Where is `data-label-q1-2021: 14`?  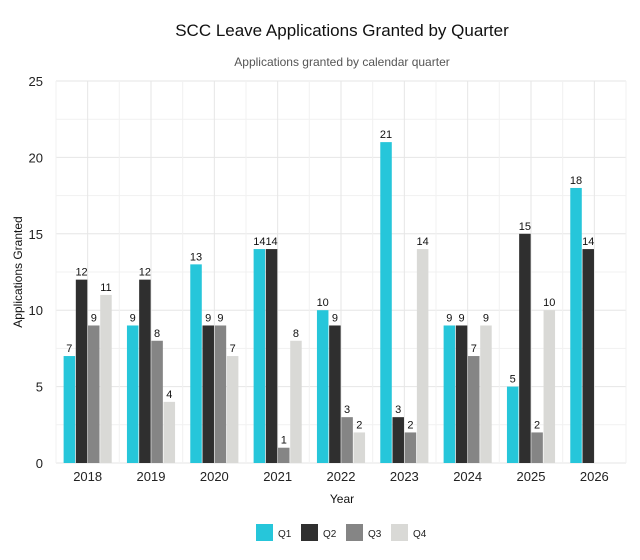
data-label-q1-2021: 14 is located at coordinates (259, 242).